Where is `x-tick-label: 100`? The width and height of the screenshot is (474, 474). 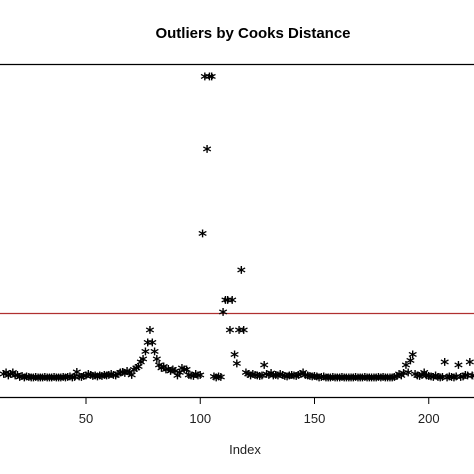 x-tick-label: 100 is located at coordinates (200, 418).